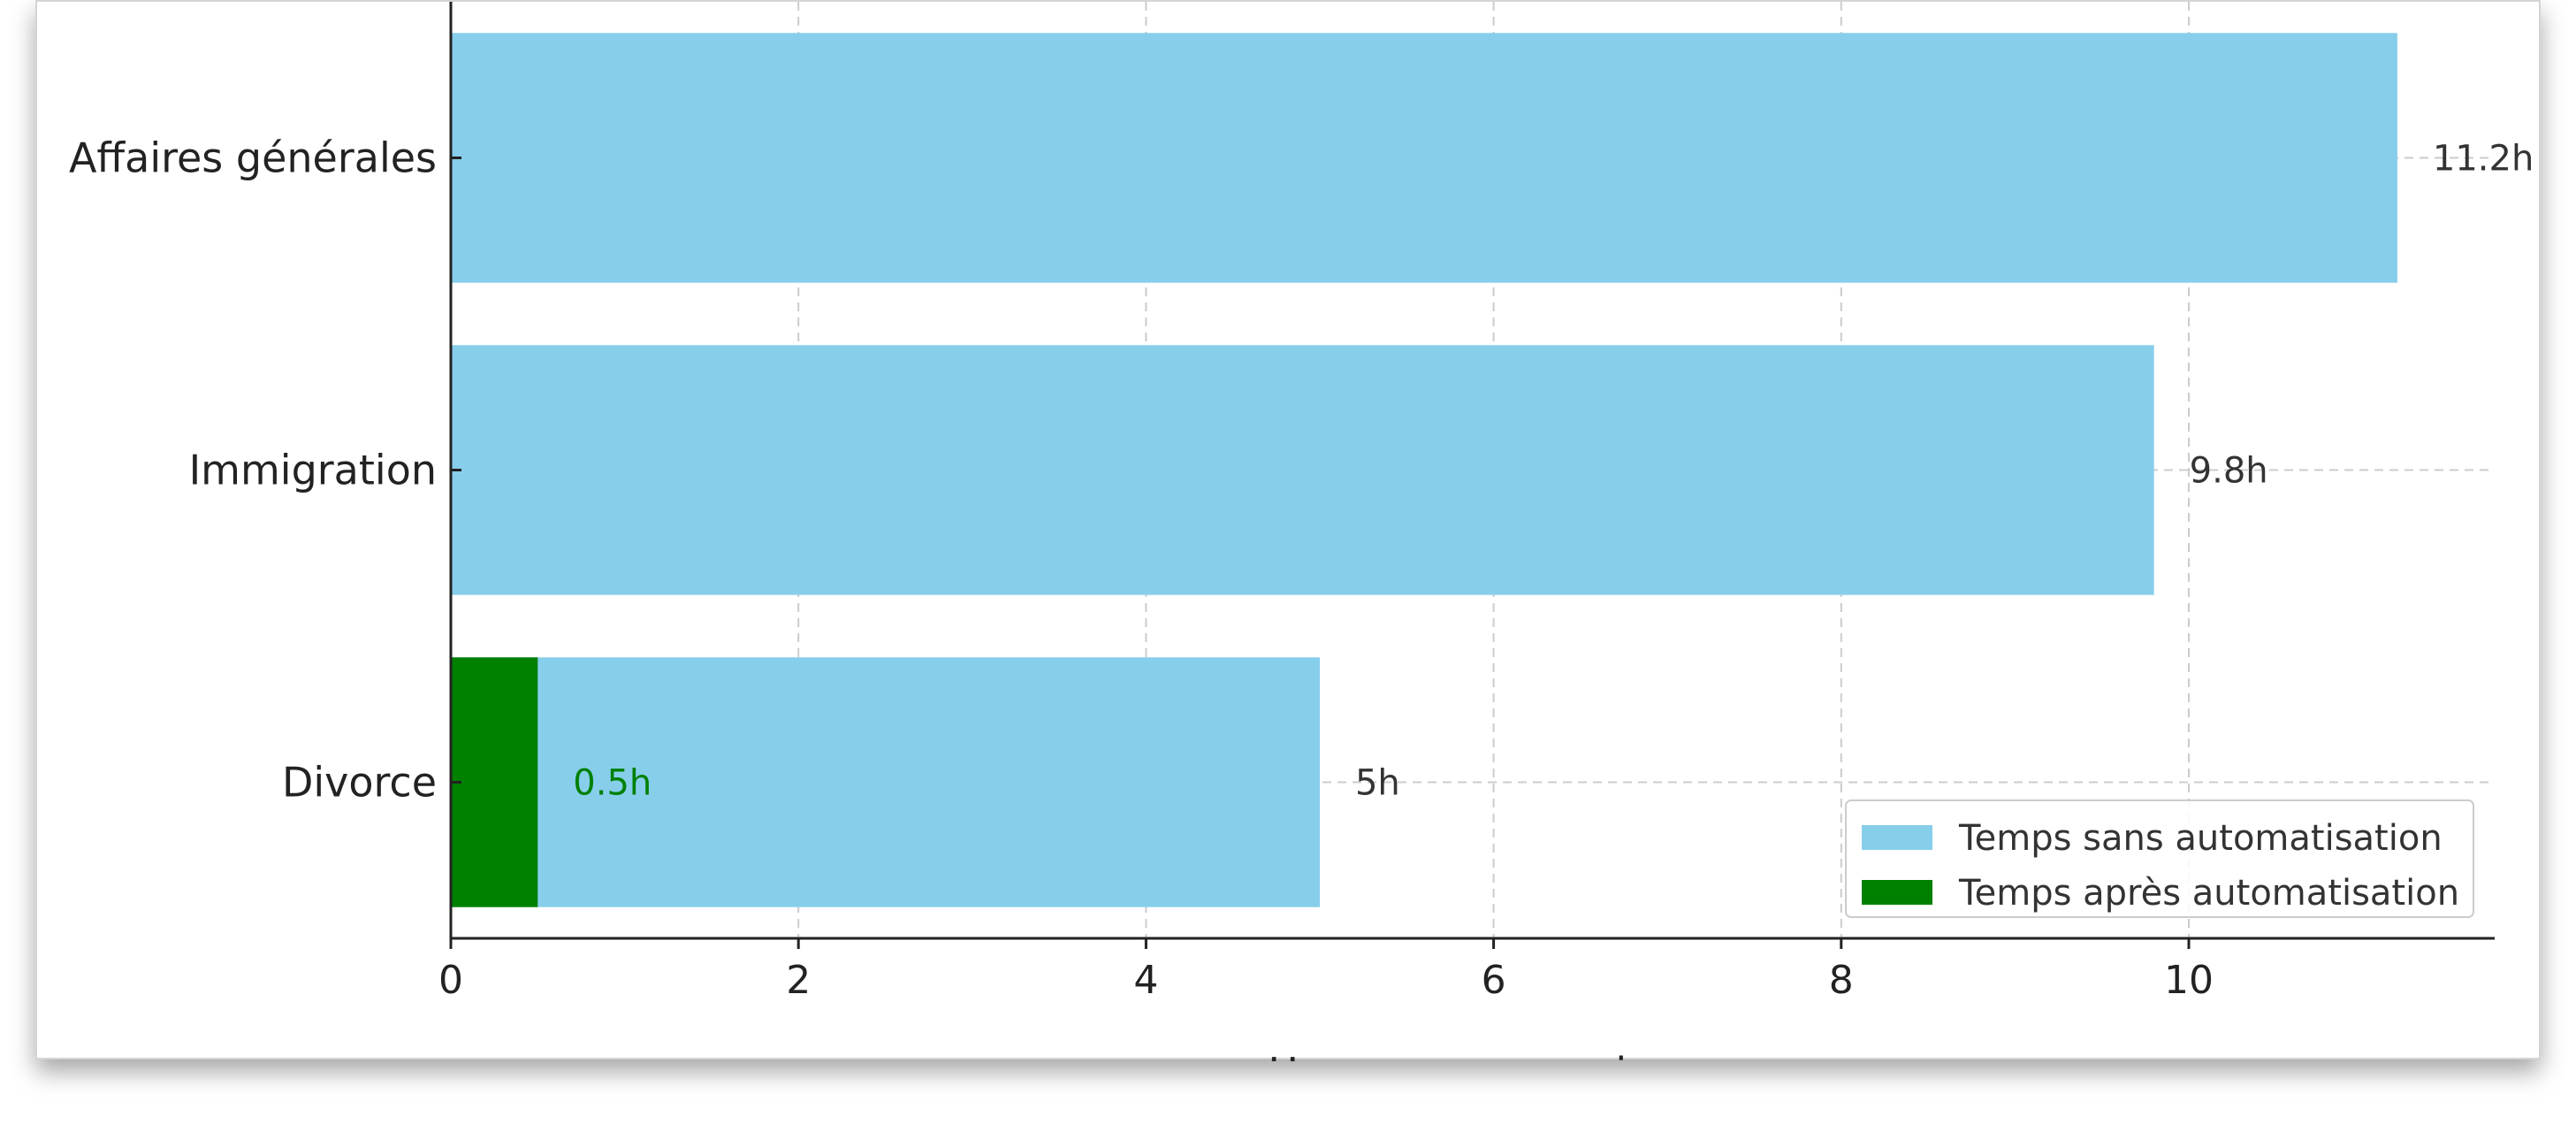 The height and width of the screenshot is (1132, 2576). Describe the element at coordinates (2200, 838) in the screenshot. I see `legend-label: Temps sans automatisation` at that location.